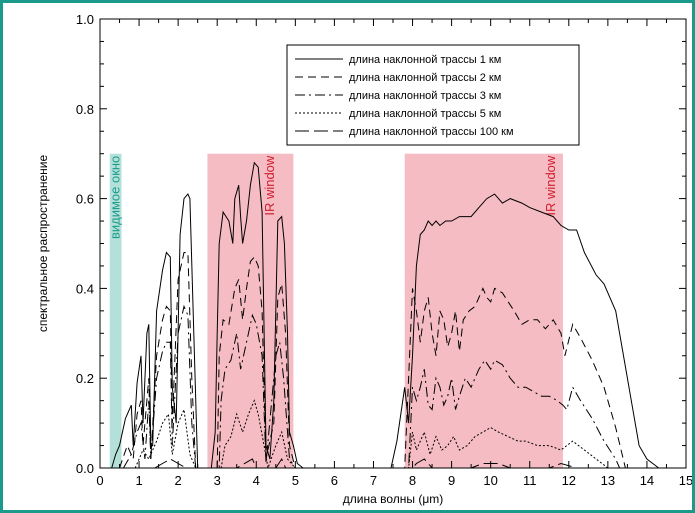  I want to click on legend-label-1: длина наклонной трассы 1 км, so click(425, 60).